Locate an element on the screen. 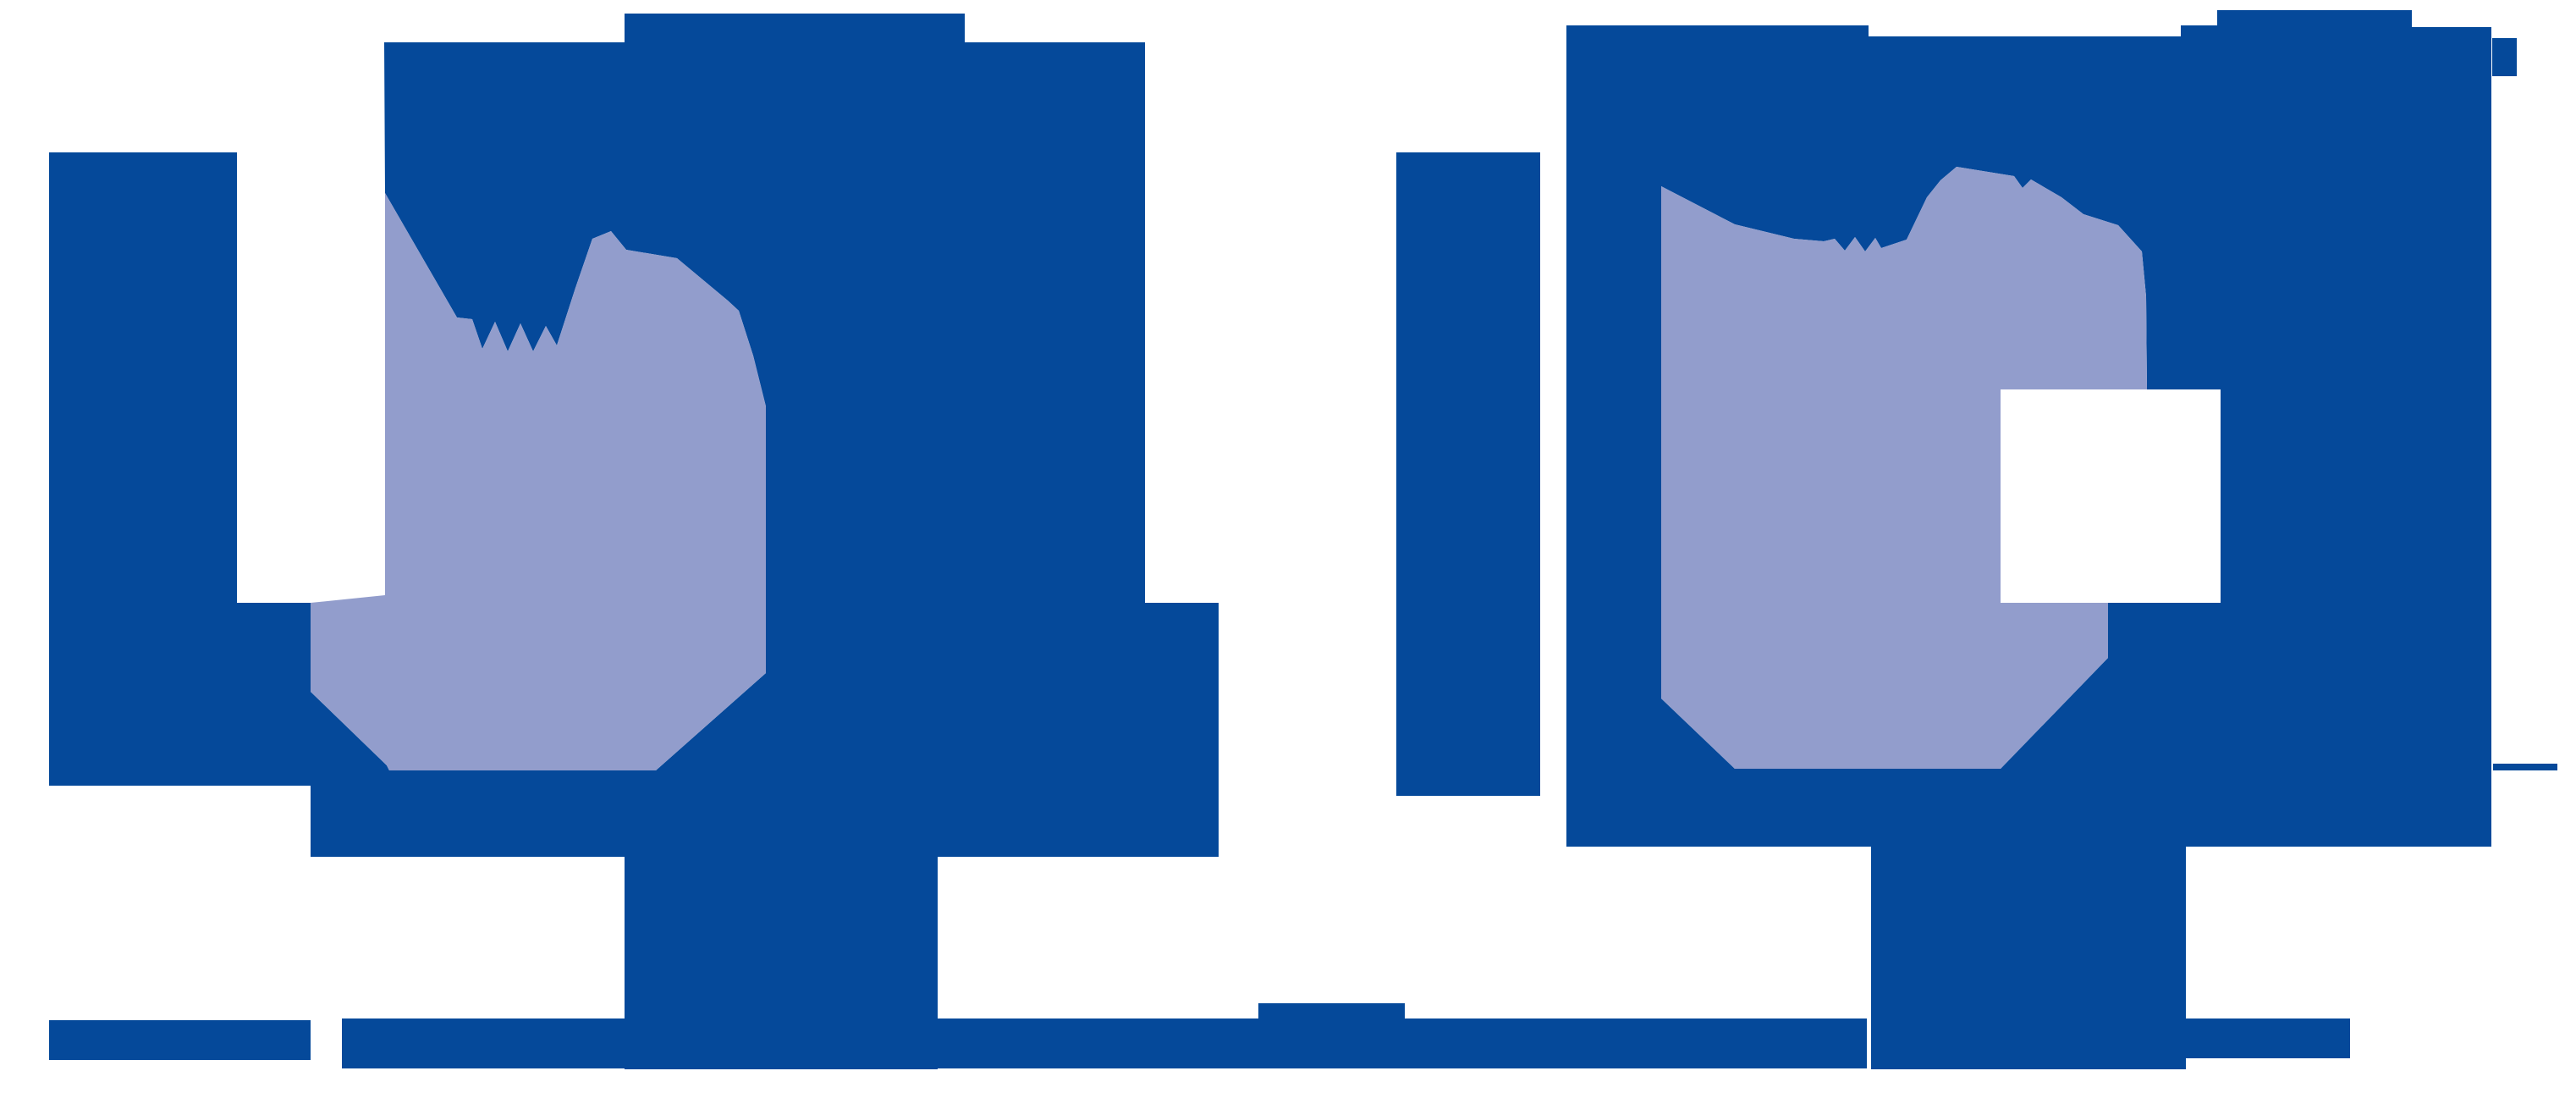  right-glyph-side-bar is located at coordinates (1468, 474).